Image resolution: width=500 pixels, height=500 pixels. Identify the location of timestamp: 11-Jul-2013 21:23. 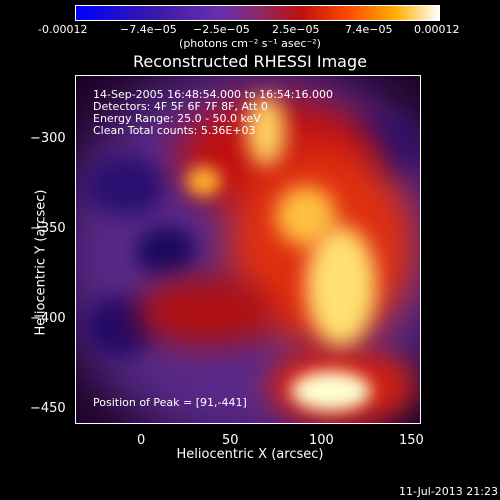
(448, 491).